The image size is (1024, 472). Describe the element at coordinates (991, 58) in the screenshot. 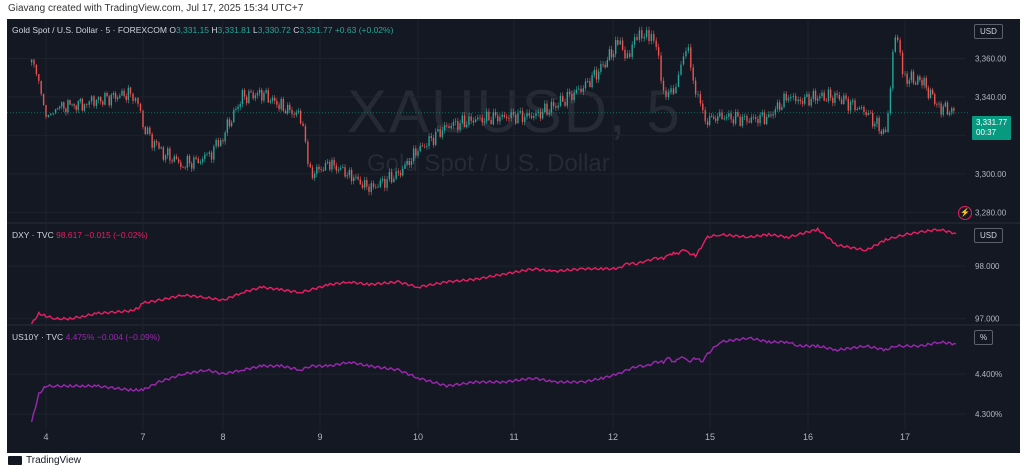

I see `price-tick-label: 3,360.00` at that location.